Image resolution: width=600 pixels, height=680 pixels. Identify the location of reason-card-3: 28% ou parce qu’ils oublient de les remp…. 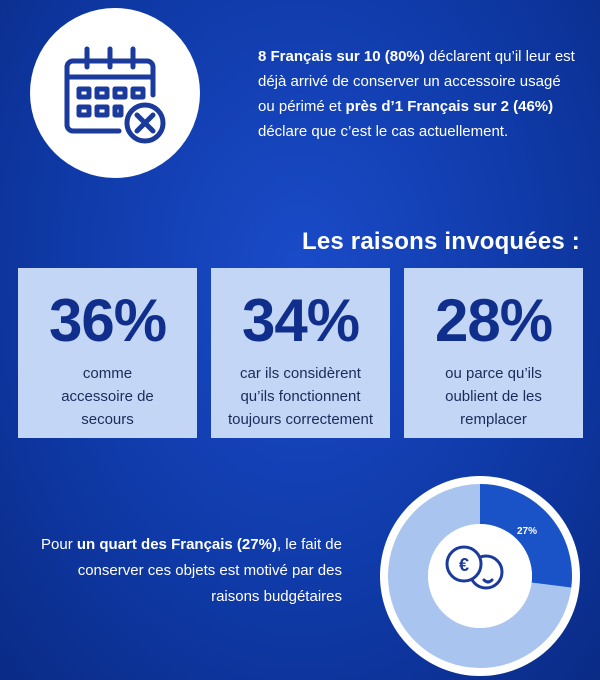
(493, 353).